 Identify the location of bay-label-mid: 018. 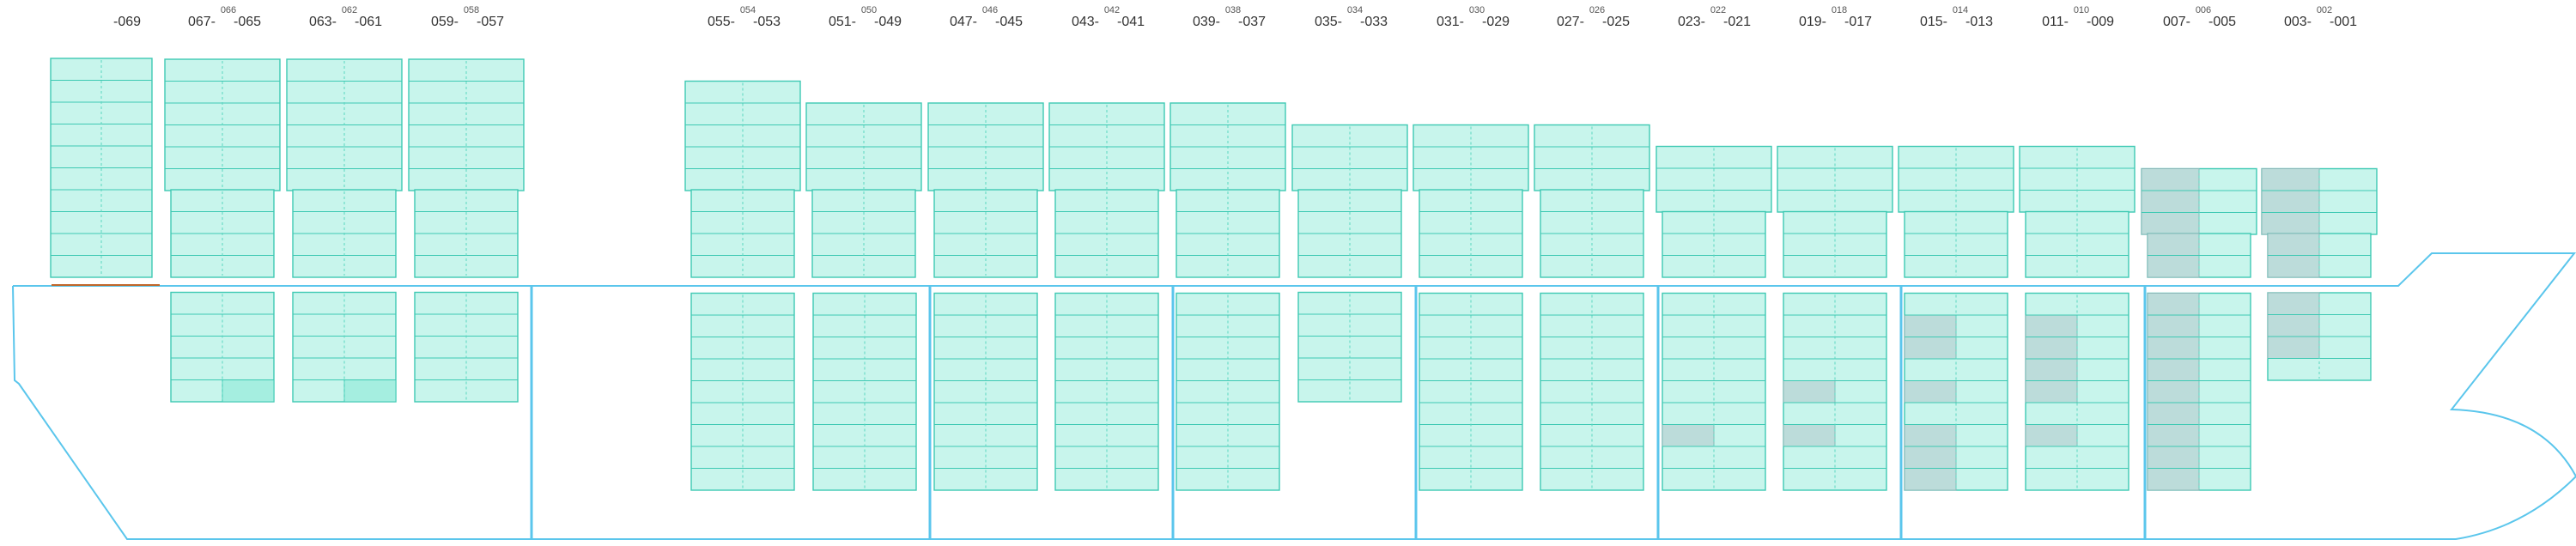
(1839, 10).